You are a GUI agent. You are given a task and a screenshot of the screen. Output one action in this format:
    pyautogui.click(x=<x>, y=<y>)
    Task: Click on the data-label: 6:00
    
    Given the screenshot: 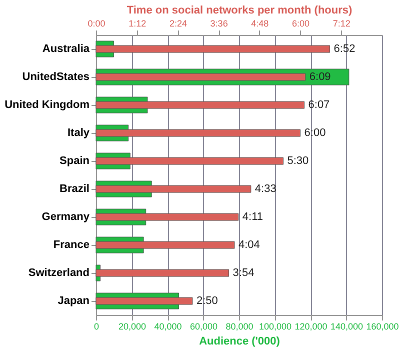 What is the action you would take?
    pyautogui.click(x=315, y=133)
    